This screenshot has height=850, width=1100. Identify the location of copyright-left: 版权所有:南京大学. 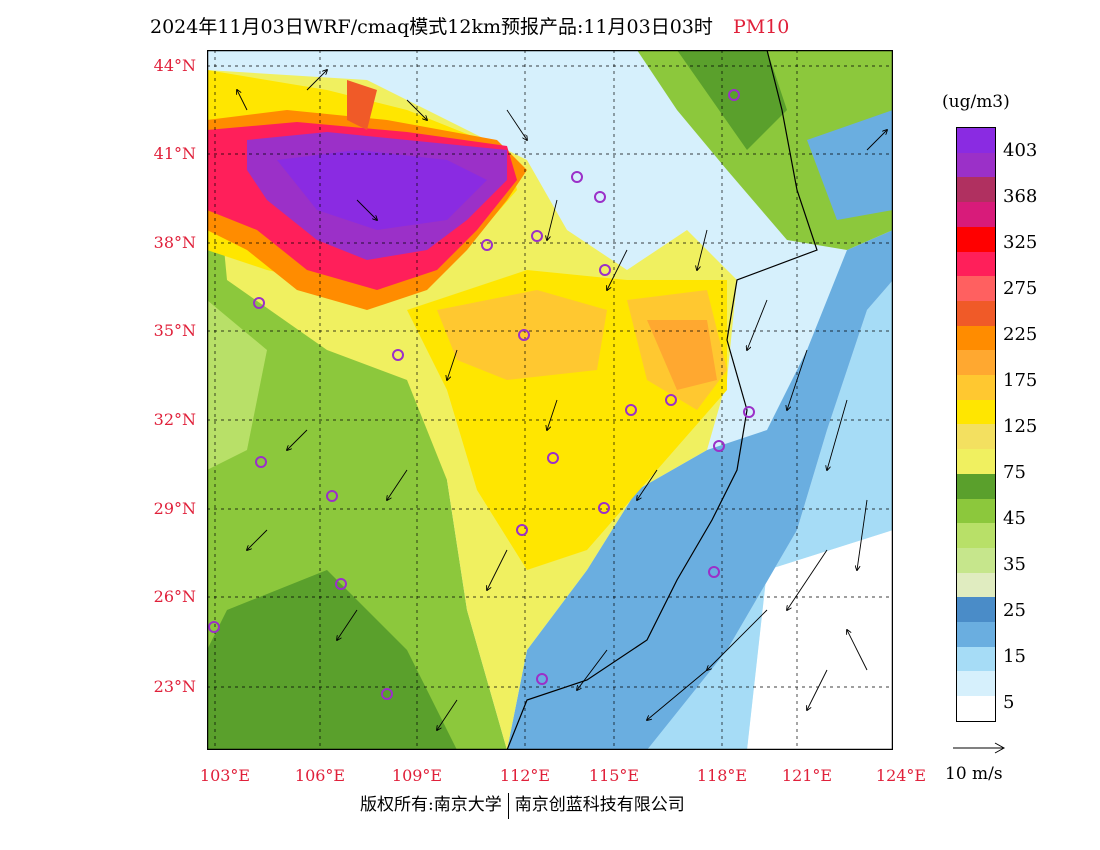
(431, 805).